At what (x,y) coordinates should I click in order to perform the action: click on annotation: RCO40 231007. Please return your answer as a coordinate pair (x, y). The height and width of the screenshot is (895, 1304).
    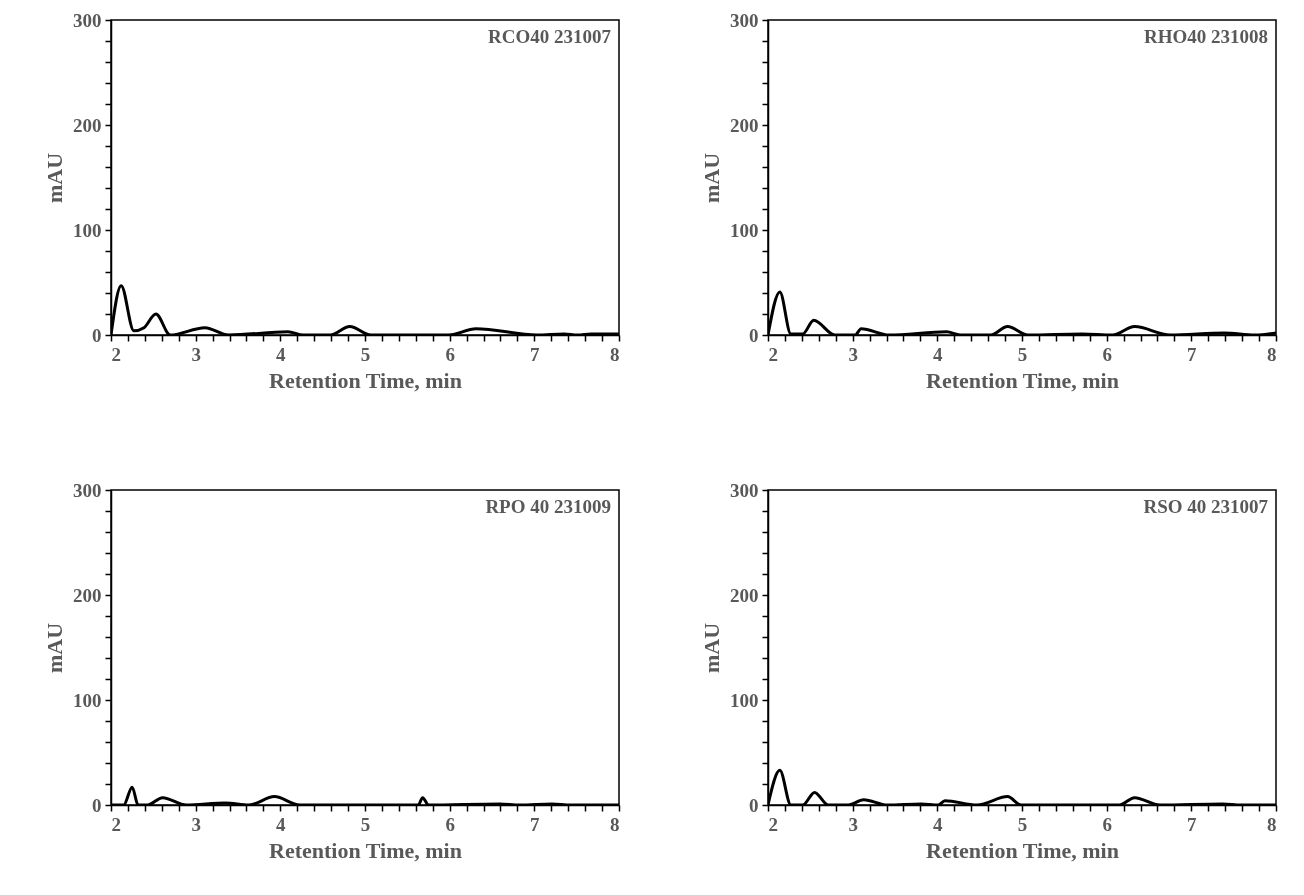
    Looking at the image, I should click on (550, 36).